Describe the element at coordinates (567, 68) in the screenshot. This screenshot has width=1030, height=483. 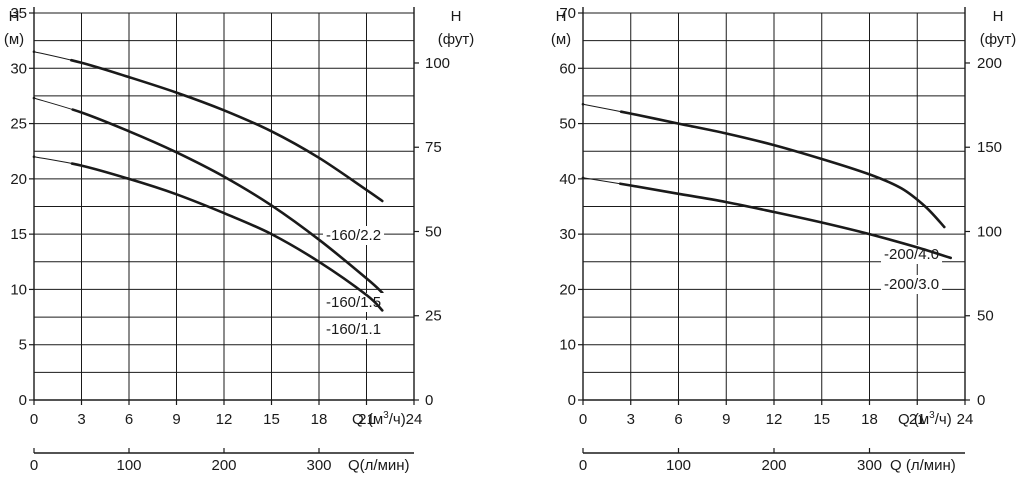
I see `y-tick-label-left: 60` at that location.